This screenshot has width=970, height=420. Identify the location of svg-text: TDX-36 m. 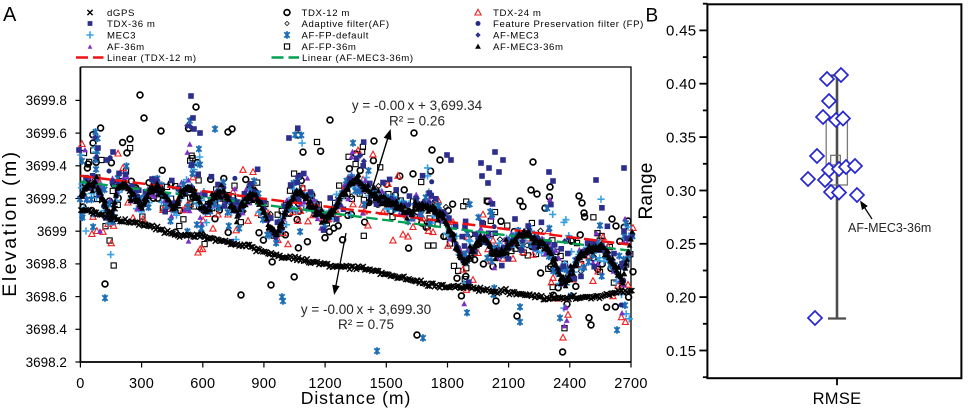
(131, 24).